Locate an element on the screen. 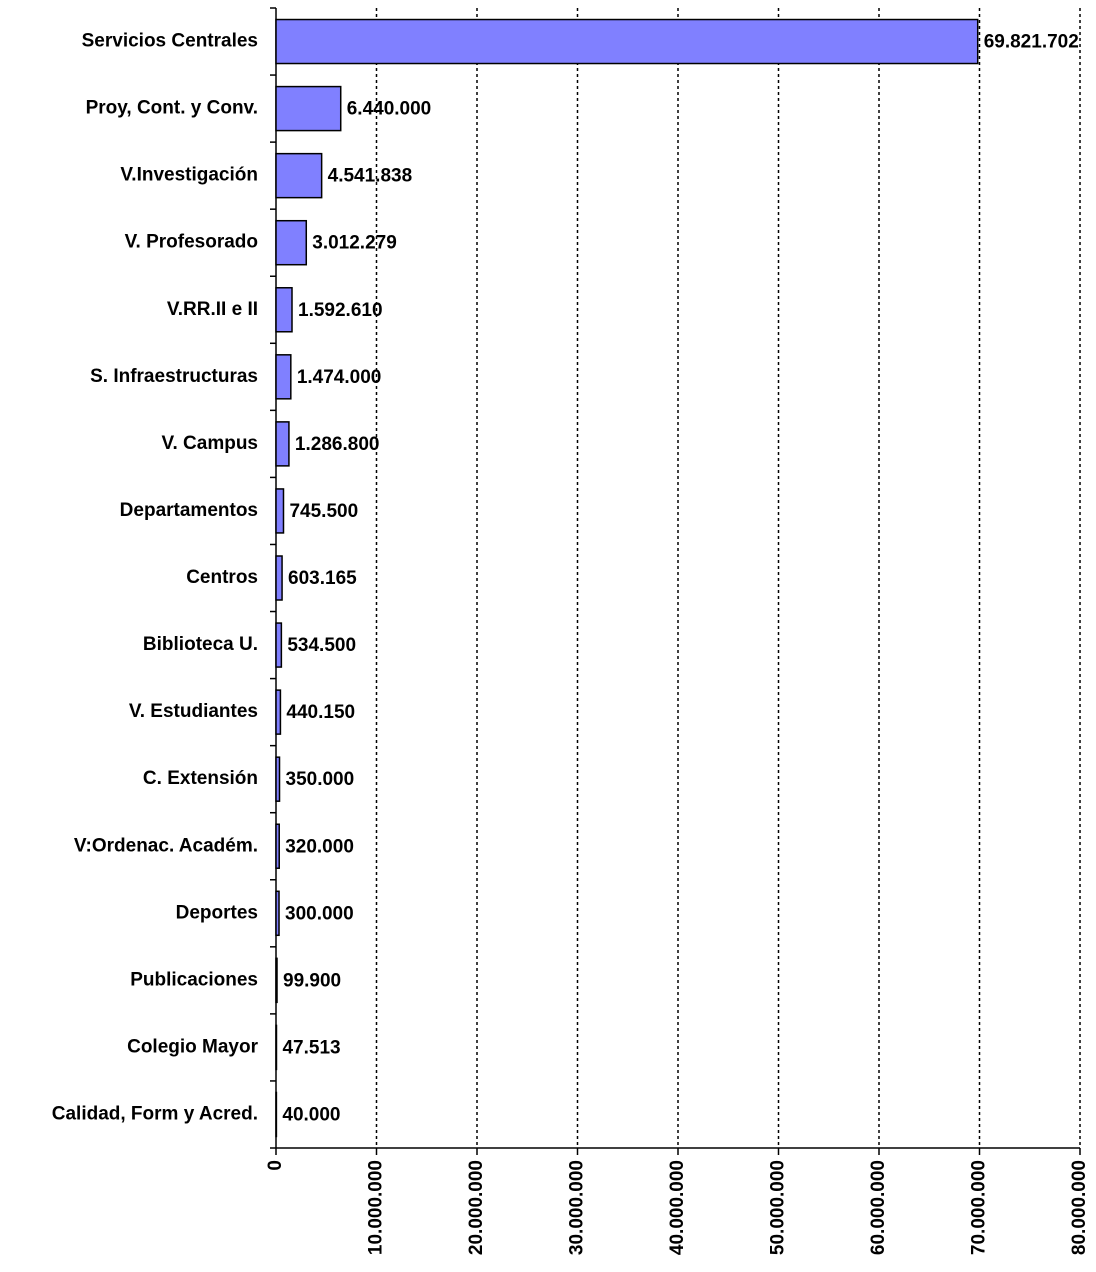 The width and height of the screenshot is (1096, 1272). x-tick-label: 70.000.000 is located at coordinates (979, 1207).